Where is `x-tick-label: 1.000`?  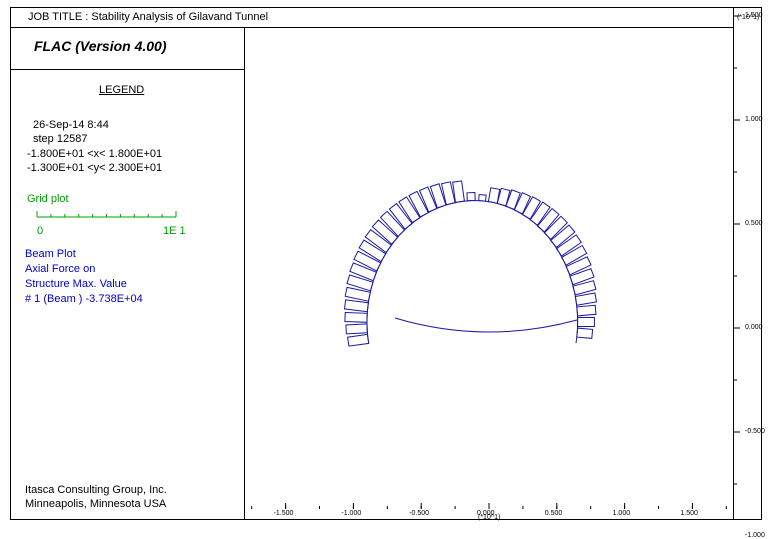 x-tick-label: 1.000 is located at coordinates (621, 513).